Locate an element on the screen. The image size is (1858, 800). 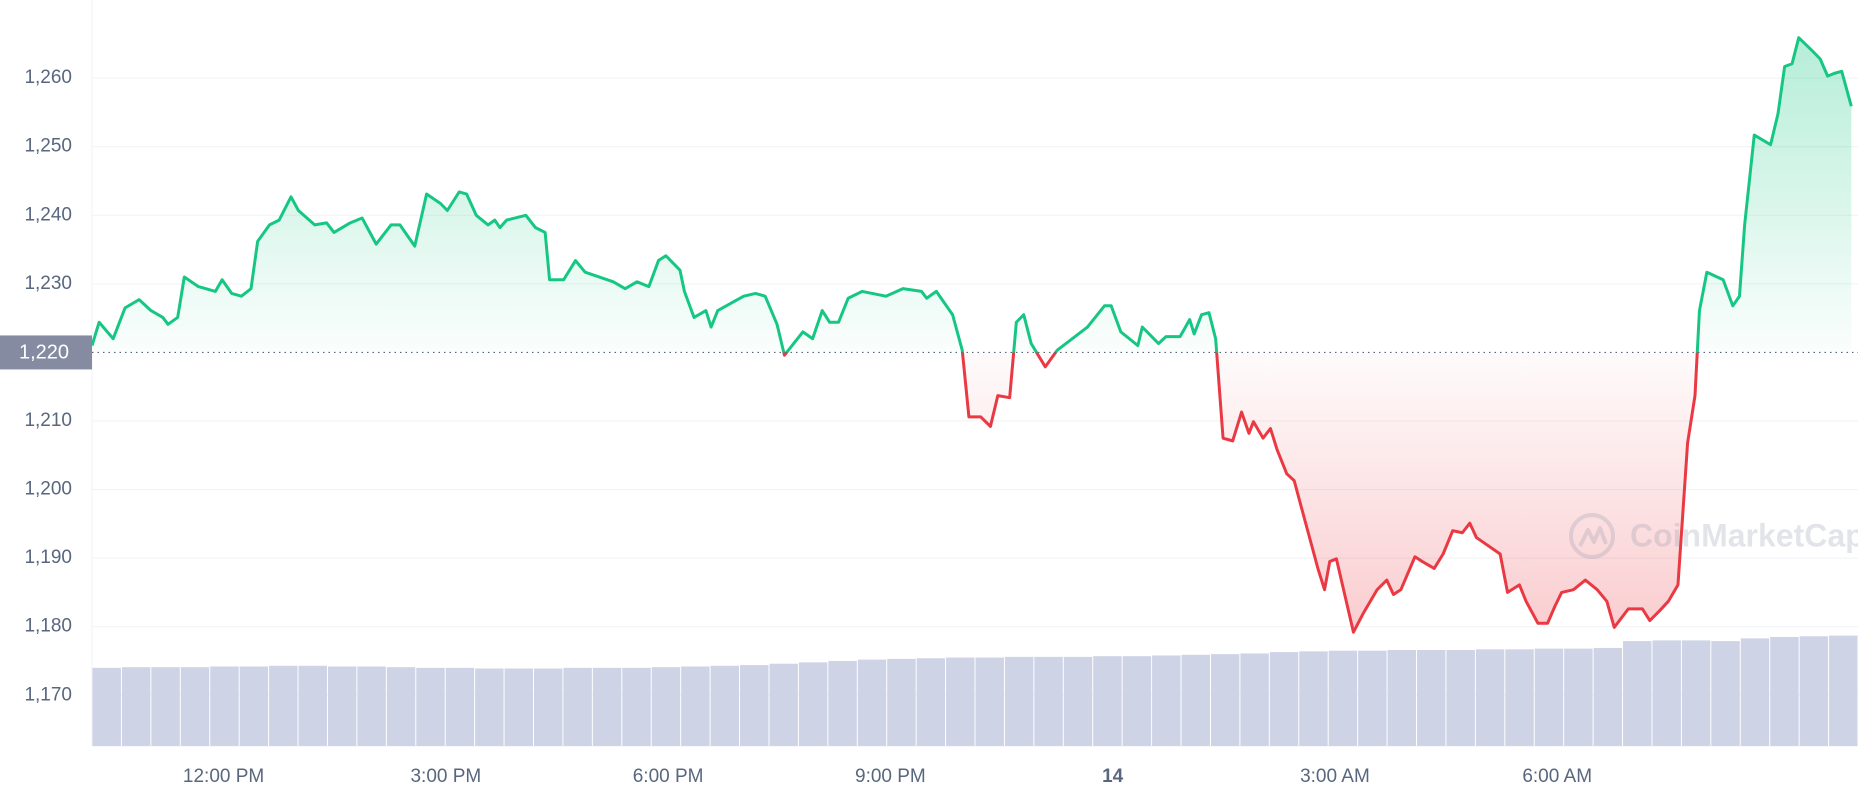
watermark-text: CoinMarketCap is located at coordinates (1744, 535).